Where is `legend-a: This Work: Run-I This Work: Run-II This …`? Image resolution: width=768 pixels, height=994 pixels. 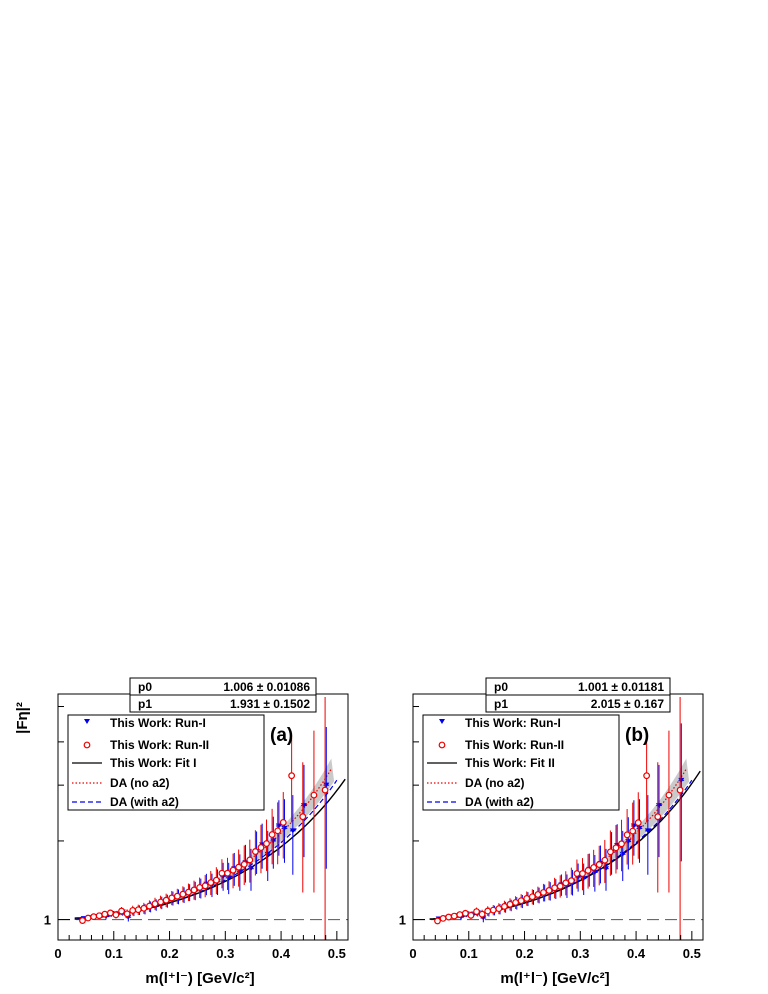 legend-a: This Work: Run-I This Work: Run-II This … is located at coordinates (166, 762).